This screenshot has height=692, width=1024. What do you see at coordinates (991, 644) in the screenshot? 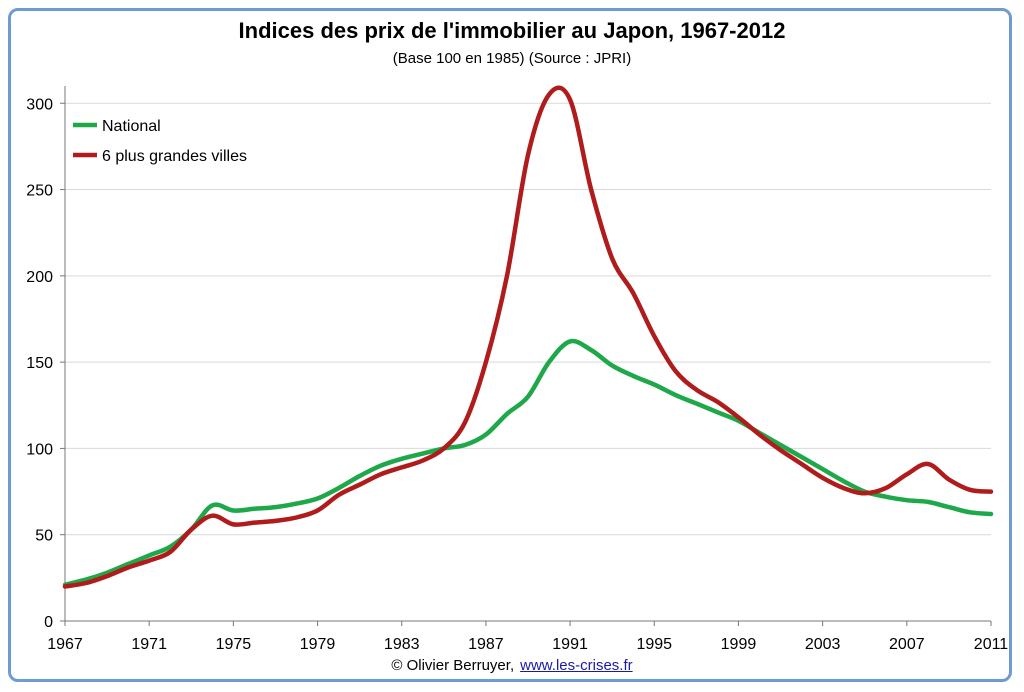
I see `x-tick-label: 2011` at bounding box center [991, 644].